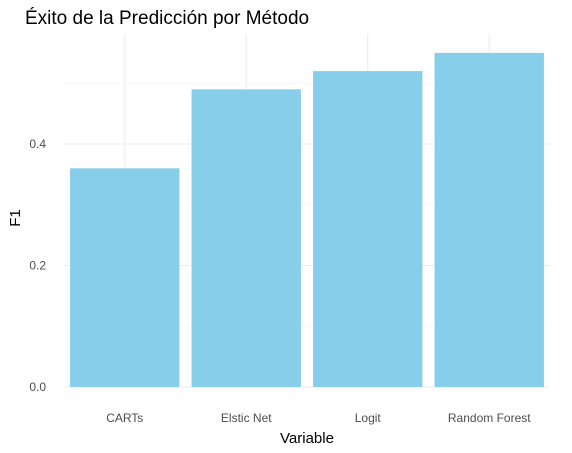 This screenshot has width=572, height=453. What do you see at coordinates (167, 18) in the screenshot?
I see `chart-title: Éxito de la Predicción por Método` at bounding box center [167, 18].